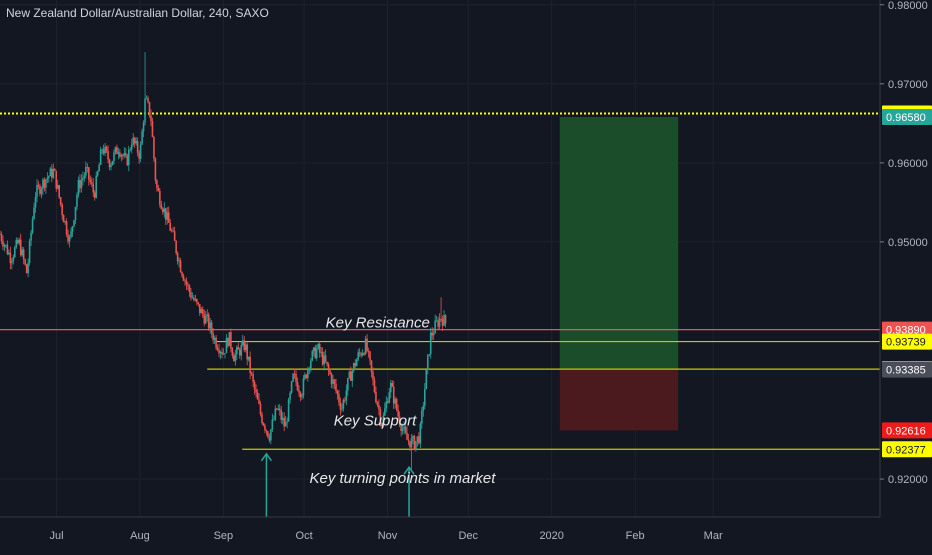  Describe the element at coordinates (906, 450) in the screenshot. I see `price-label-text: 0.92377` at that location.